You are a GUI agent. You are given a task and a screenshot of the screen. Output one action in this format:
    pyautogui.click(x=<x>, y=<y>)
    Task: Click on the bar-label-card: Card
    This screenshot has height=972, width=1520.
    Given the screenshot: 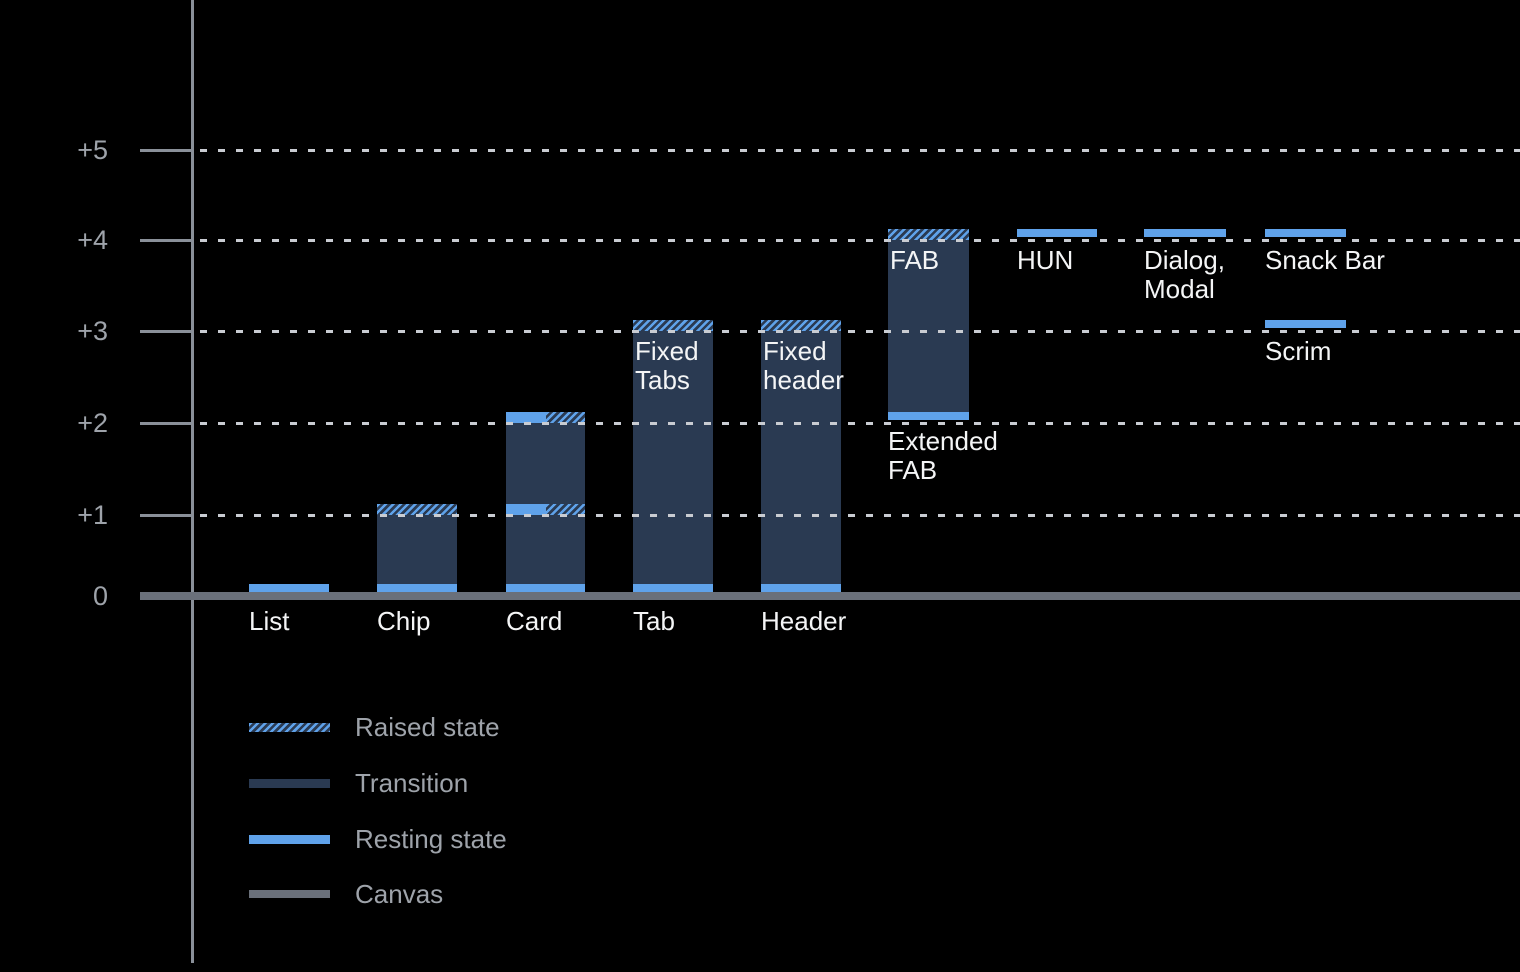 What is the action you would take?
    pyautogui.click(x=534, y=621)
    